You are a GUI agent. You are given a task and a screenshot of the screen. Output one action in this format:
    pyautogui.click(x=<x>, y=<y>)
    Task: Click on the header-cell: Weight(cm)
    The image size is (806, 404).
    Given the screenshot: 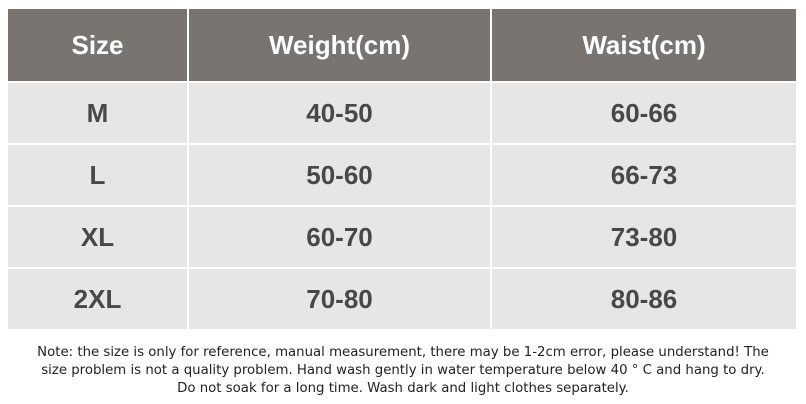 What is the action you would take?
    pyautogui.click(x=339, y=45)
    